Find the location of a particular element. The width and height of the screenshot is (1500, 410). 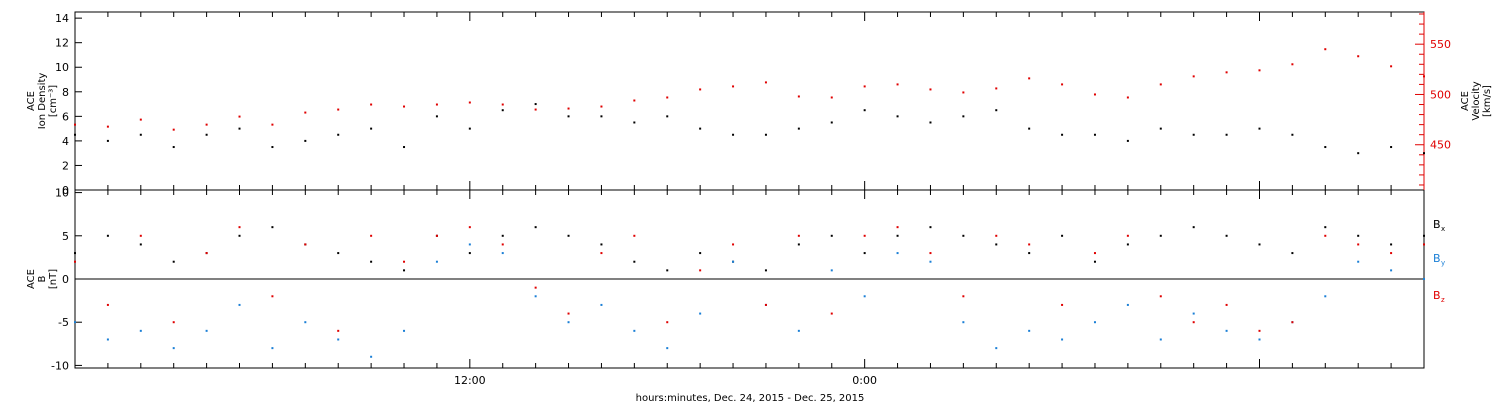

legend-bx-label: B is located at coordinates (1437, 224).